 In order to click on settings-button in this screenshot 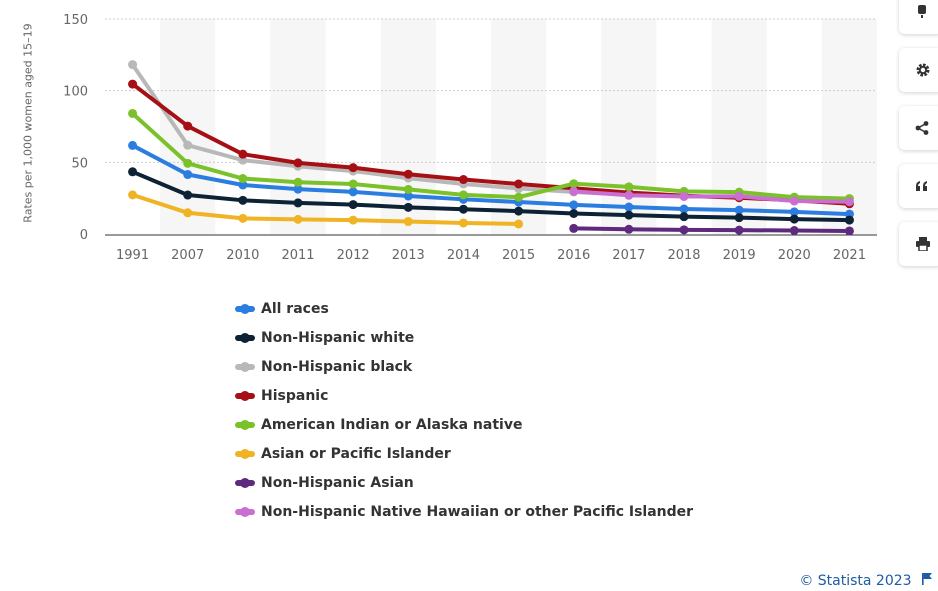, I will do `click(918, 70)`.